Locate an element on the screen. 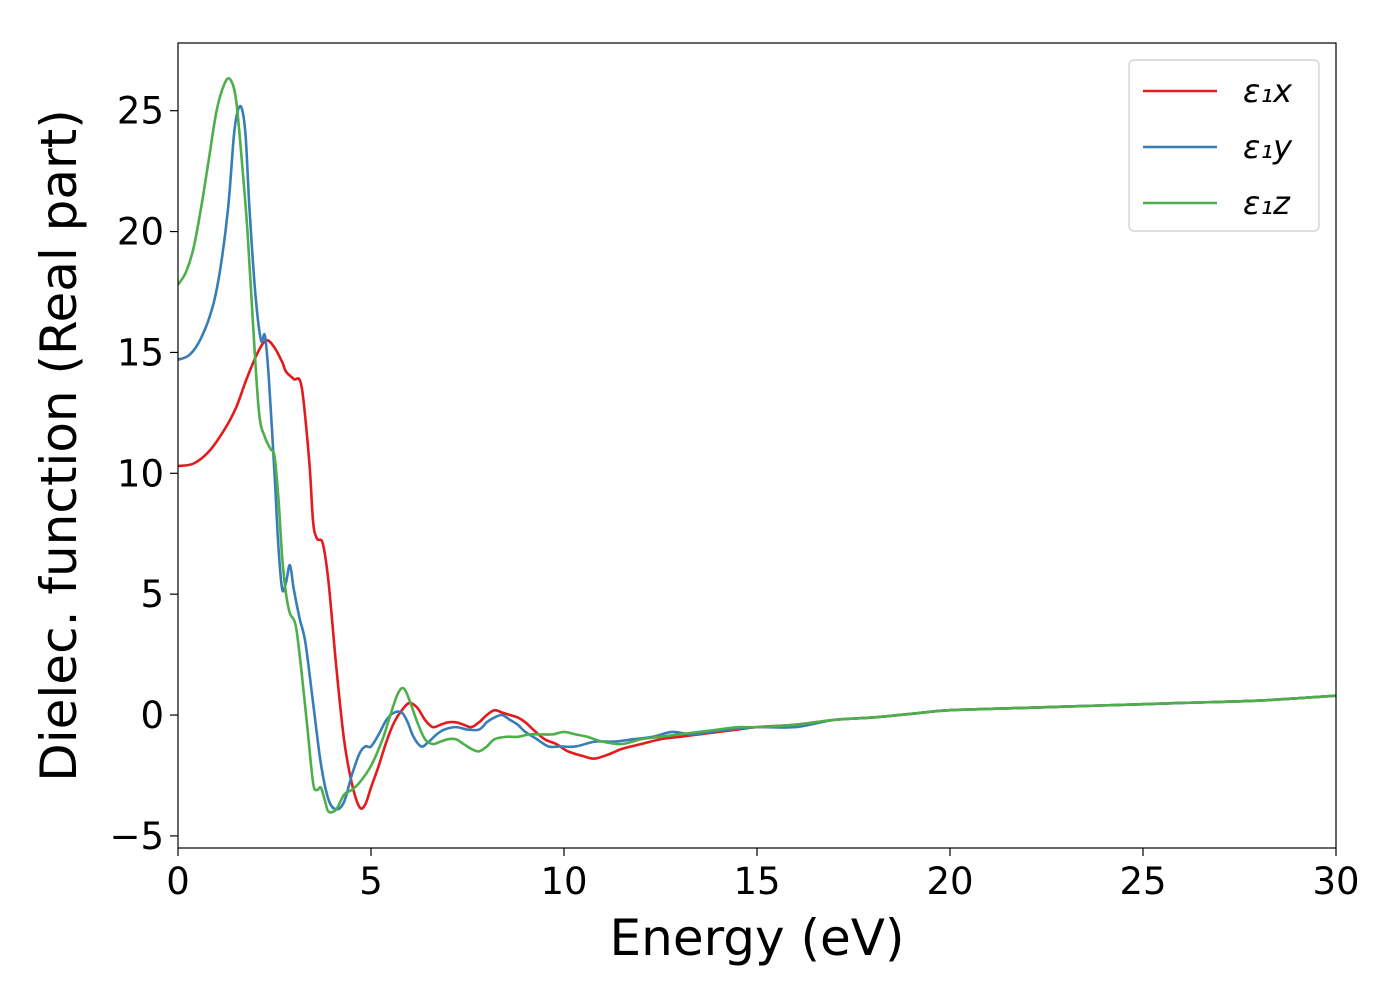 The width and height of the screenshot is (1400, 1000). x-tick-label: 30 is located at coordinates (1335, 881).